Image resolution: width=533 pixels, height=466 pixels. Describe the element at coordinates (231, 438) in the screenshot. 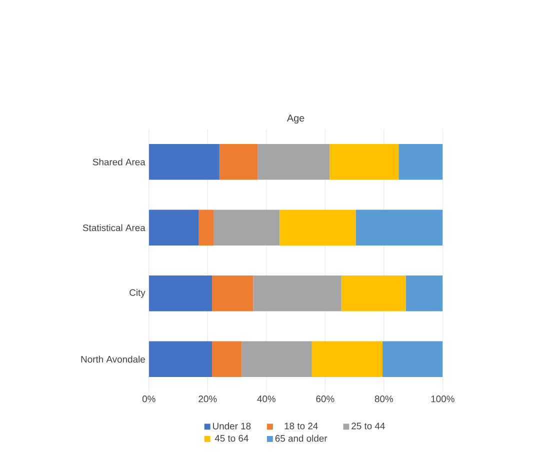

I see `legend-label: 45 to 64` at that location.